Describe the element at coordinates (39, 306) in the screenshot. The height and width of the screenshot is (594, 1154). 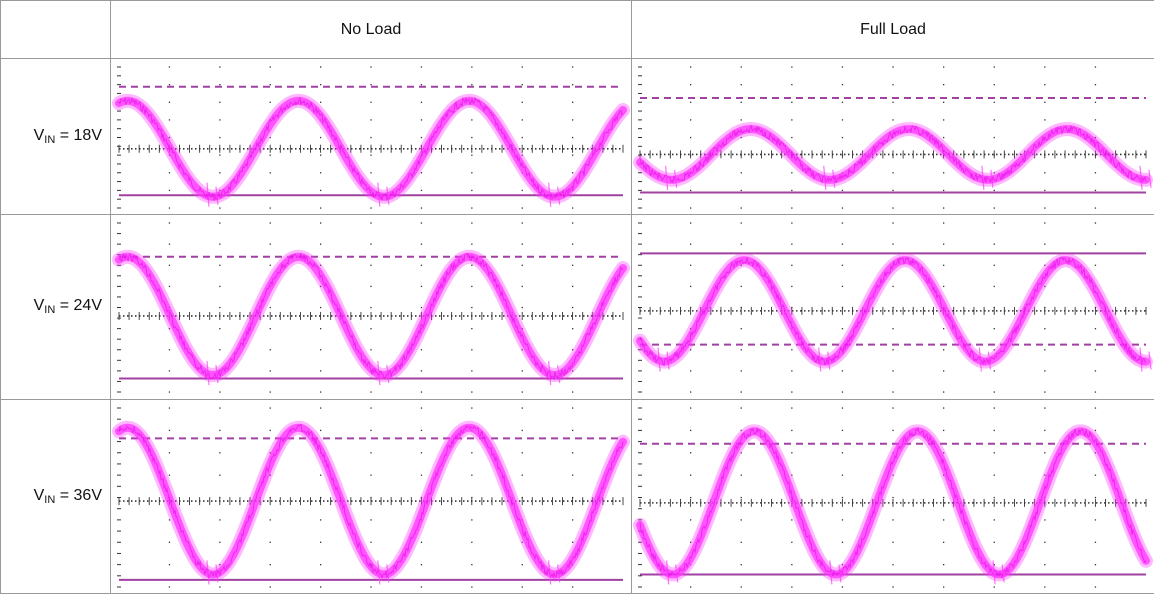
I see `row-label-main: V` at that location.